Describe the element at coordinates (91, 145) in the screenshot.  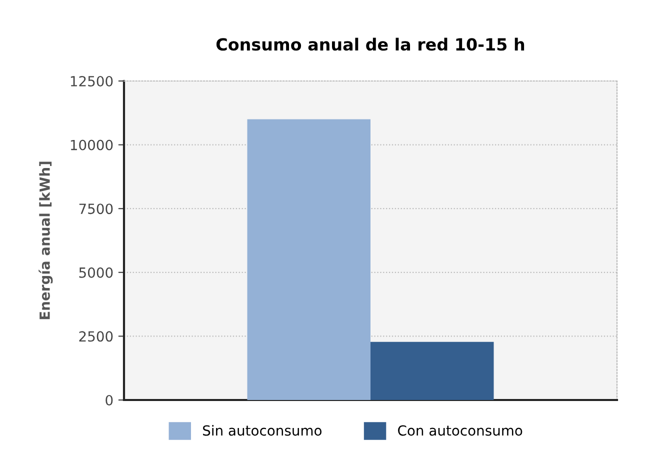
I see `y-tick-label: 10000` at that location.